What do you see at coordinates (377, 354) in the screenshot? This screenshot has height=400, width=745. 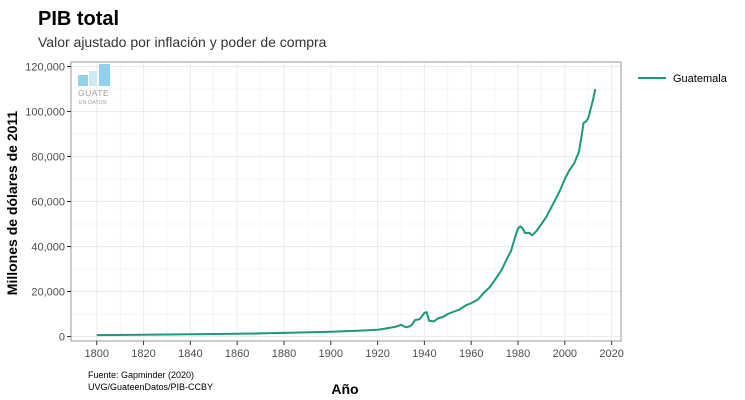 I see `x-tick-label: 1920` at bounding box center [377, 354].